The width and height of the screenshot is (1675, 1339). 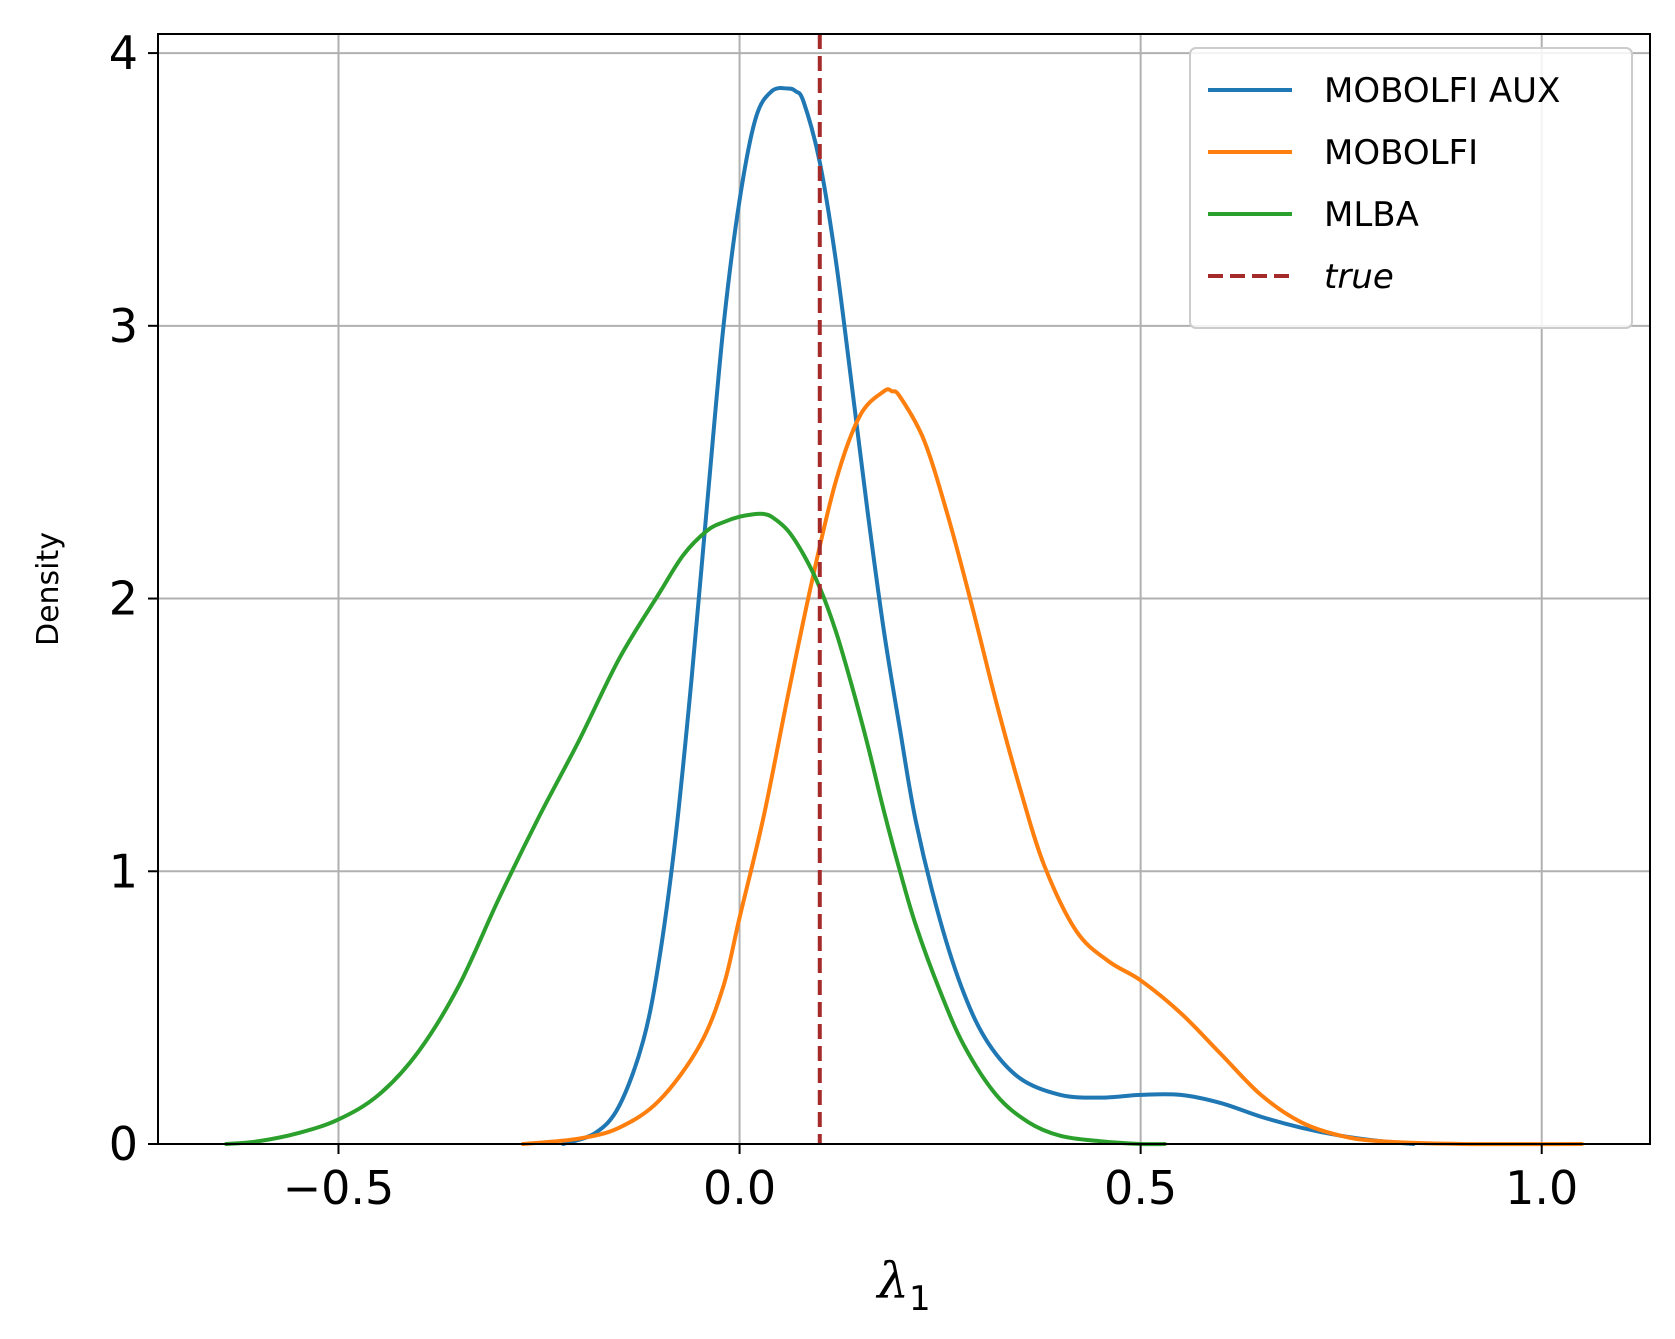 I want to click on x-axis-label-subscript: 1, so click(x=920, y=1299).